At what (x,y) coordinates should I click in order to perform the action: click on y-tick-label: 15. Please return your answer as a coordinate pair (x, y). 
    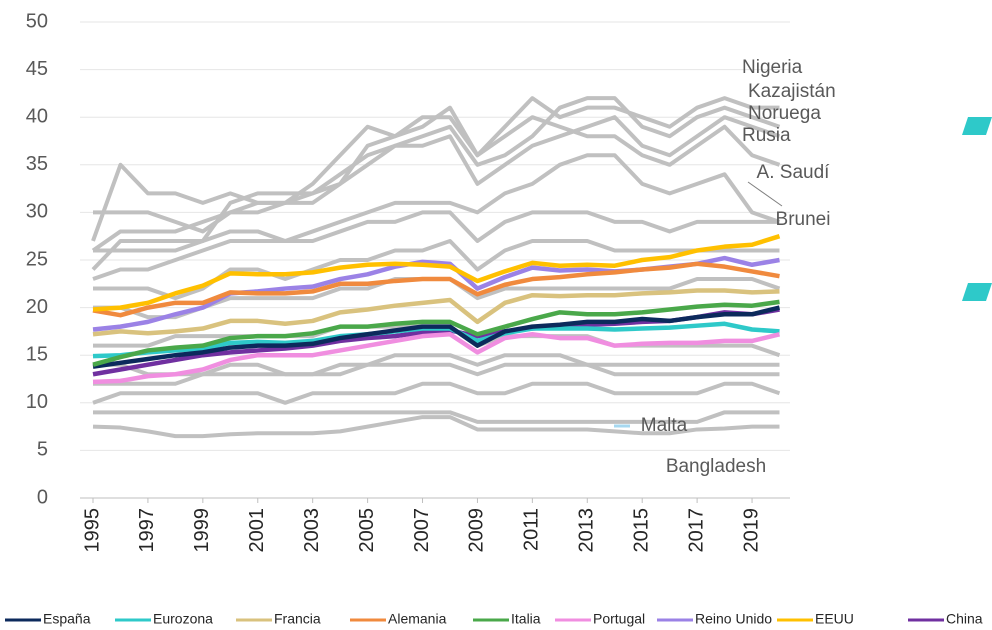
    Looking at the image, I should click on (37, 354).